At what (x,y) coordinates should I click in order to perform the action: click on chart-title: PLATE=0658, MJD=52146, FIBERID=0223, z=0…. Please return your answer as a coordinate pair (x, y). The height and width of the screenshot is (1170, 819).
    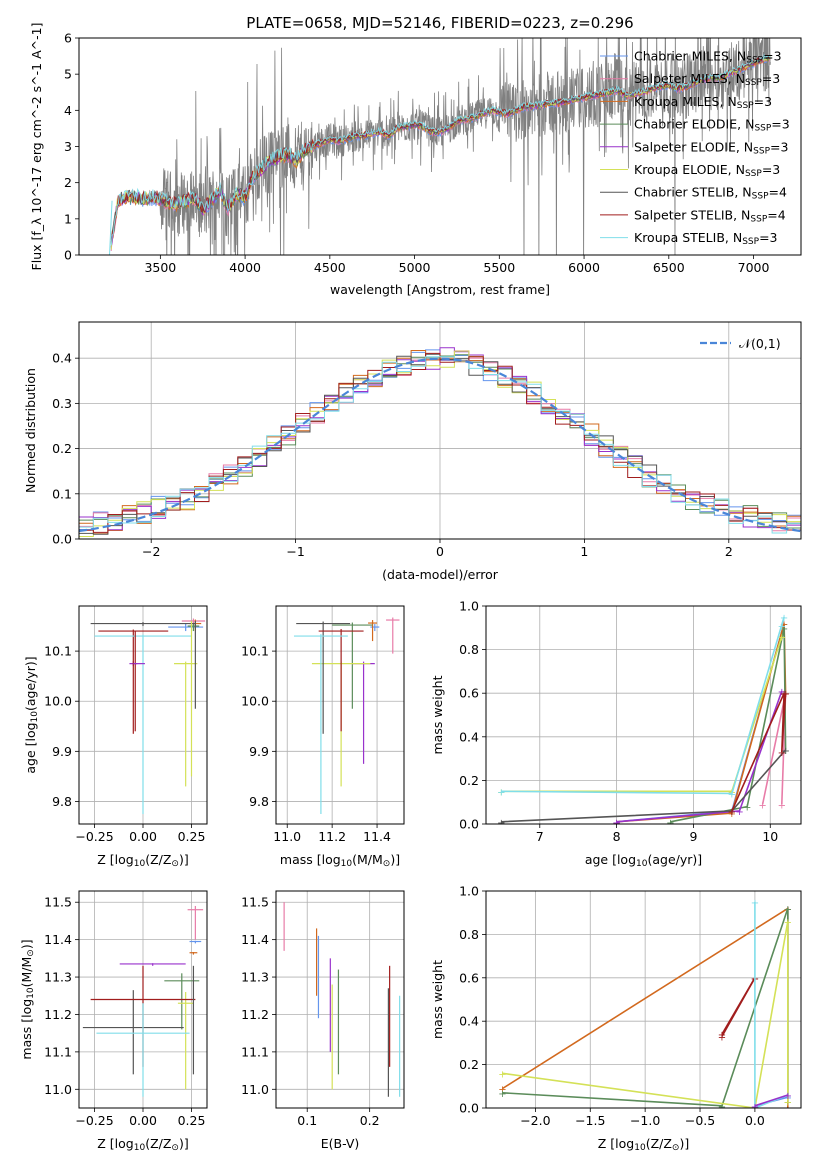
    Looking at the image, I should click on (439, 23).